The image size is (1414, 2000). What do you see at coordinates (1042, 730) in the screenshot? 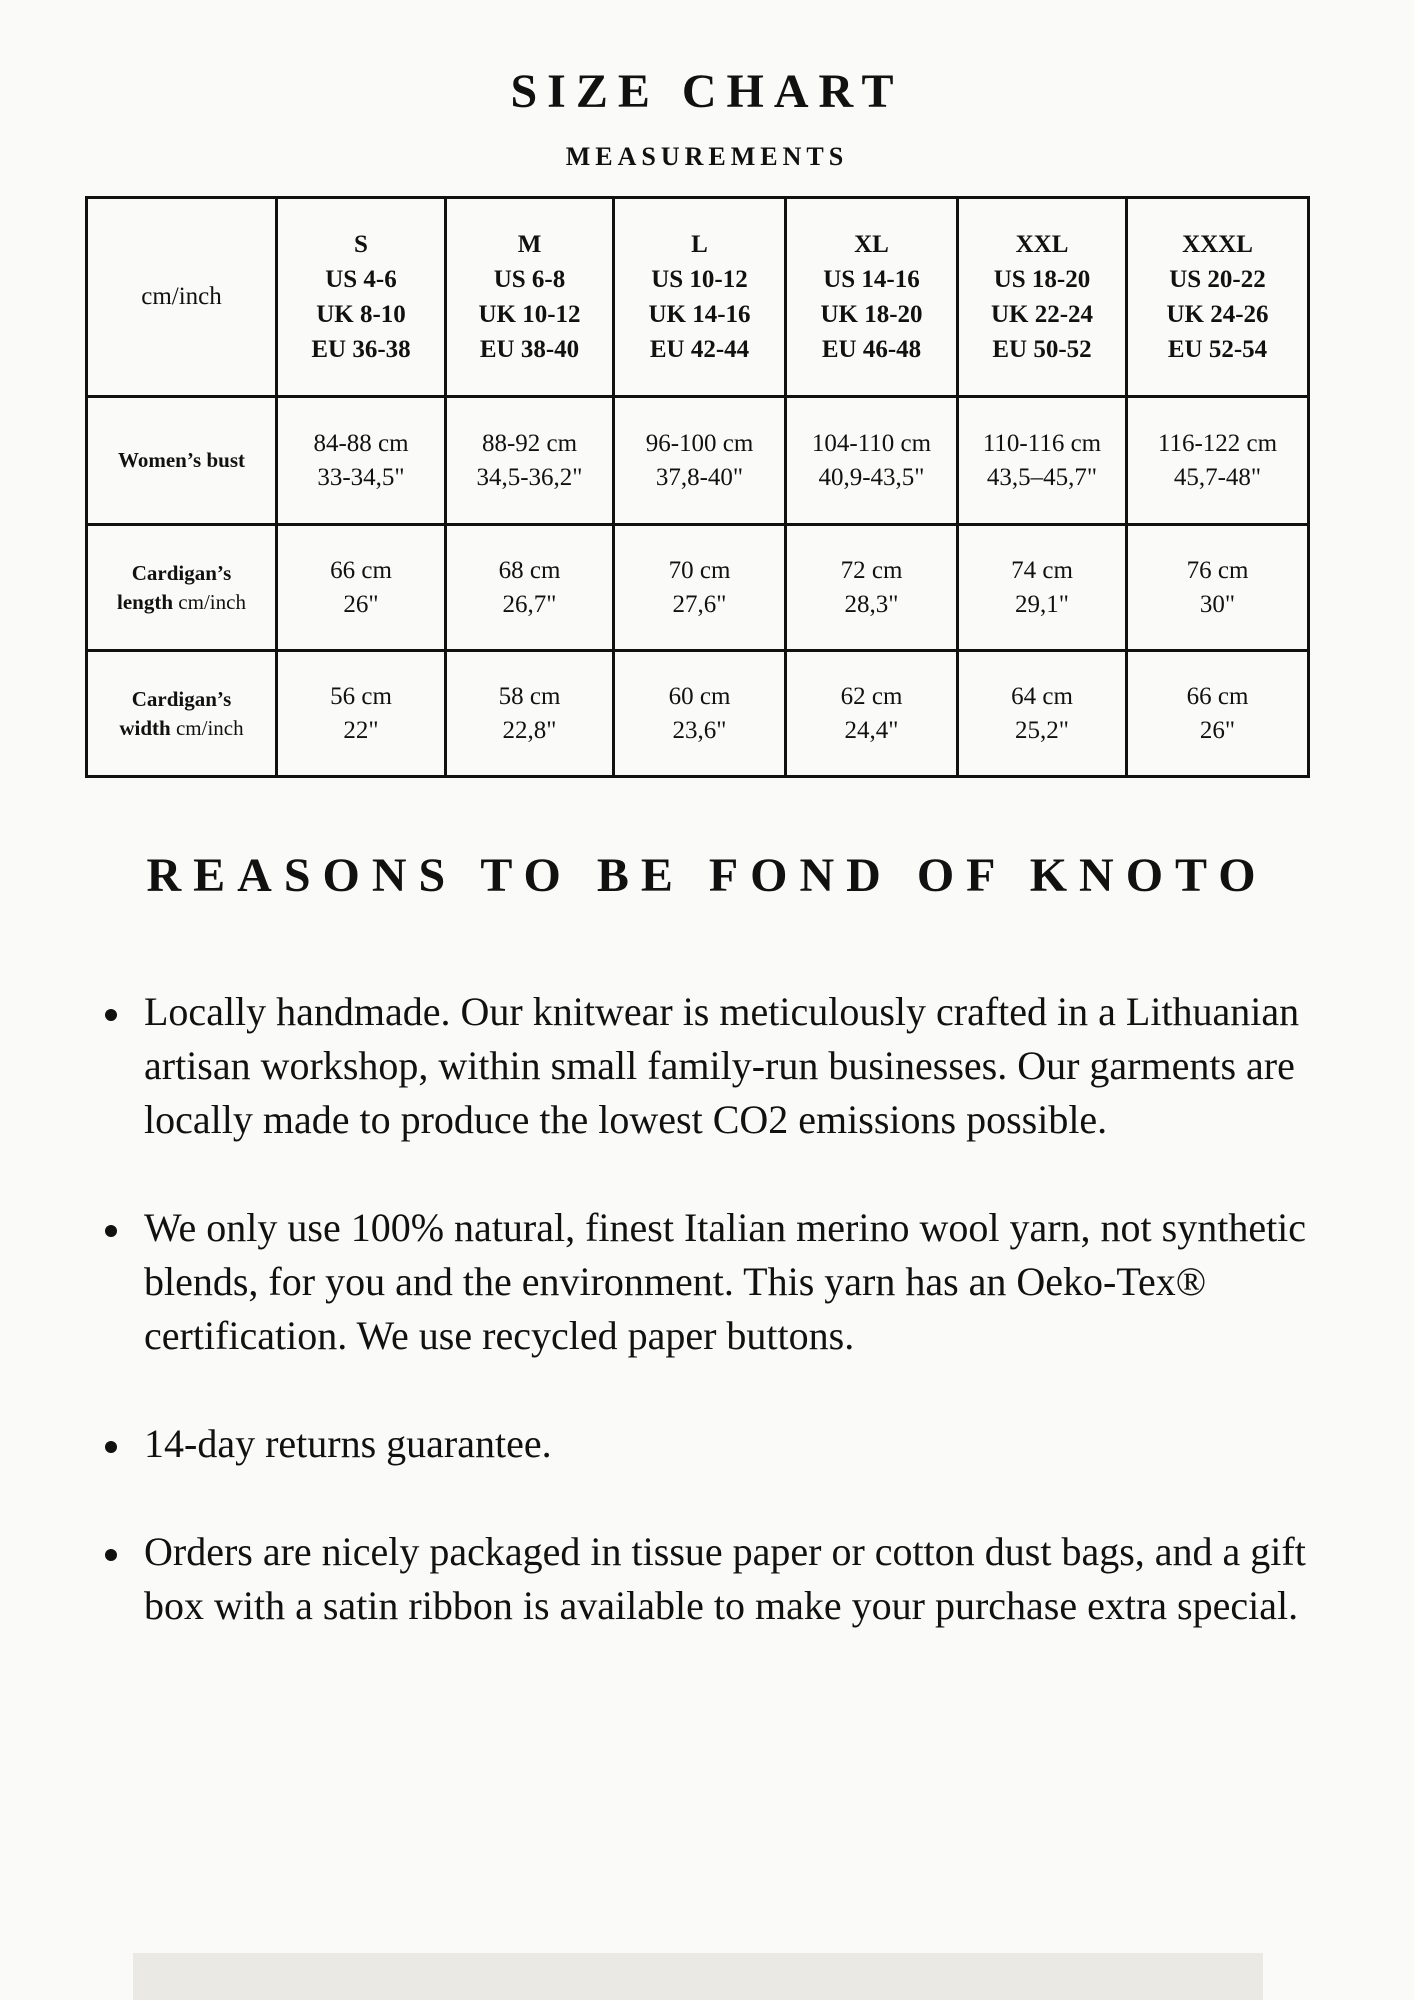
I see `value-inch: 25,2"` at bounding box center [1042, 730].